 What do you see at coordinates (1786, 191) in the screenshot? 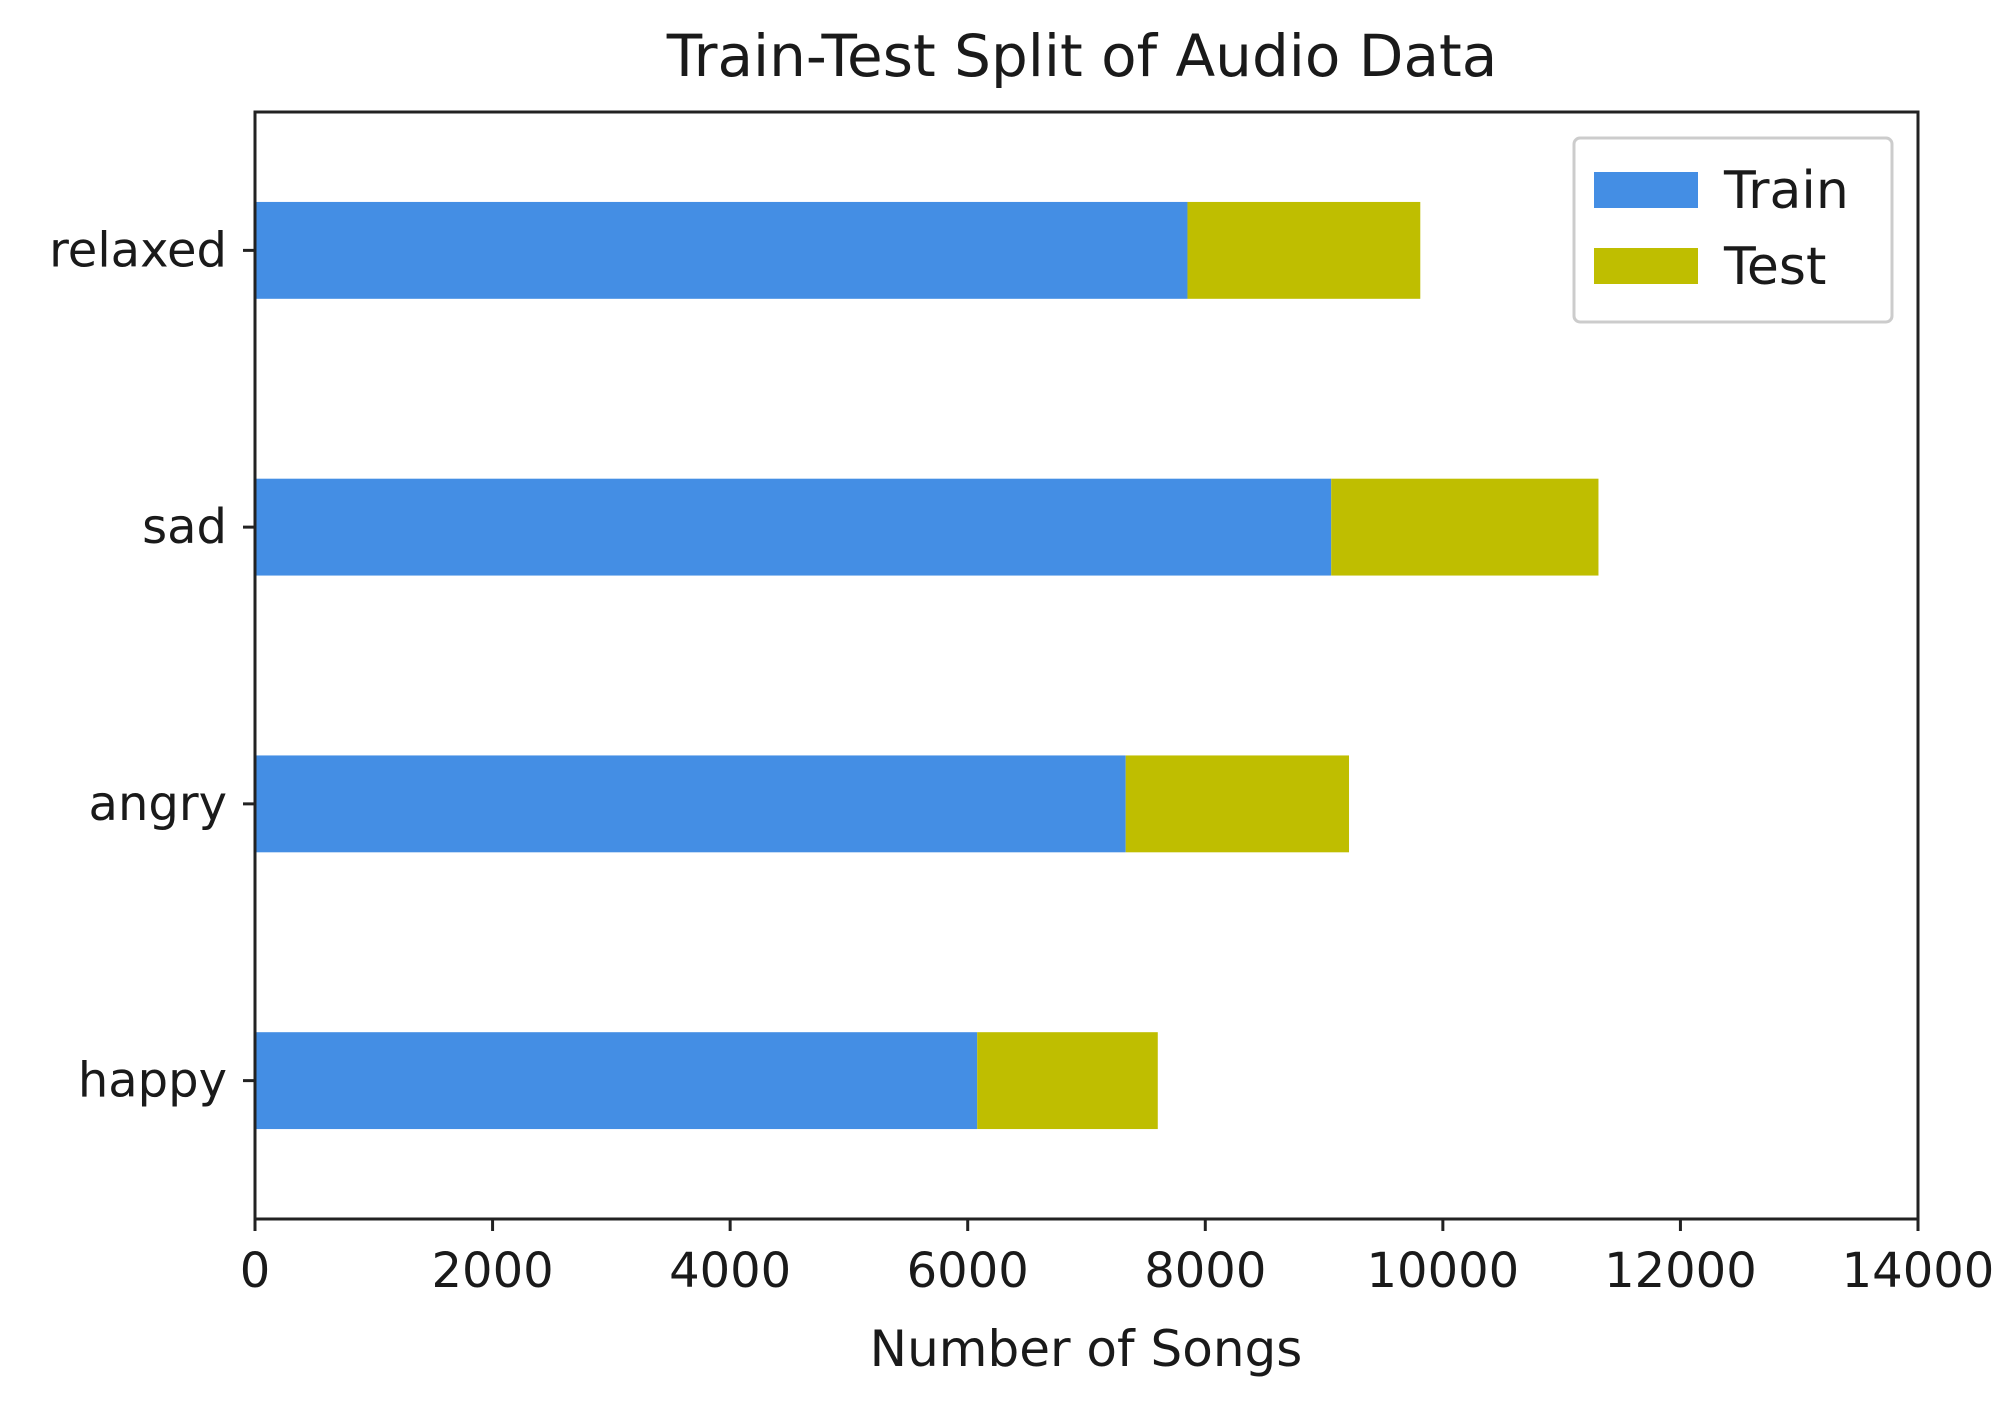
I see `legend-label-train: Train` at bounding box center [1786, 191].